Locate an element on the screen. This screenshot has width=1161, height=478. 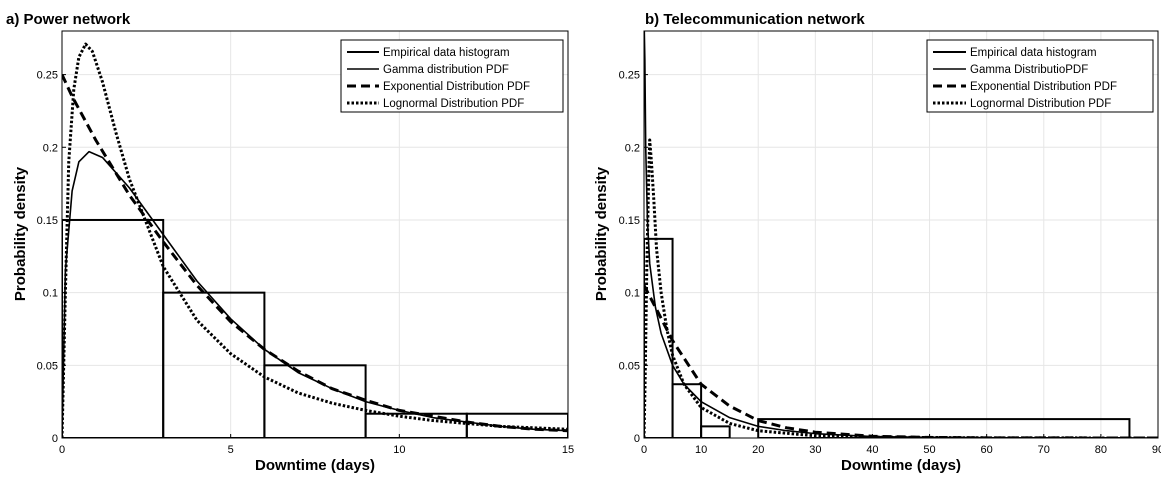
telecom-x-tick-label: 80 is located at coordinates (1101, 450).